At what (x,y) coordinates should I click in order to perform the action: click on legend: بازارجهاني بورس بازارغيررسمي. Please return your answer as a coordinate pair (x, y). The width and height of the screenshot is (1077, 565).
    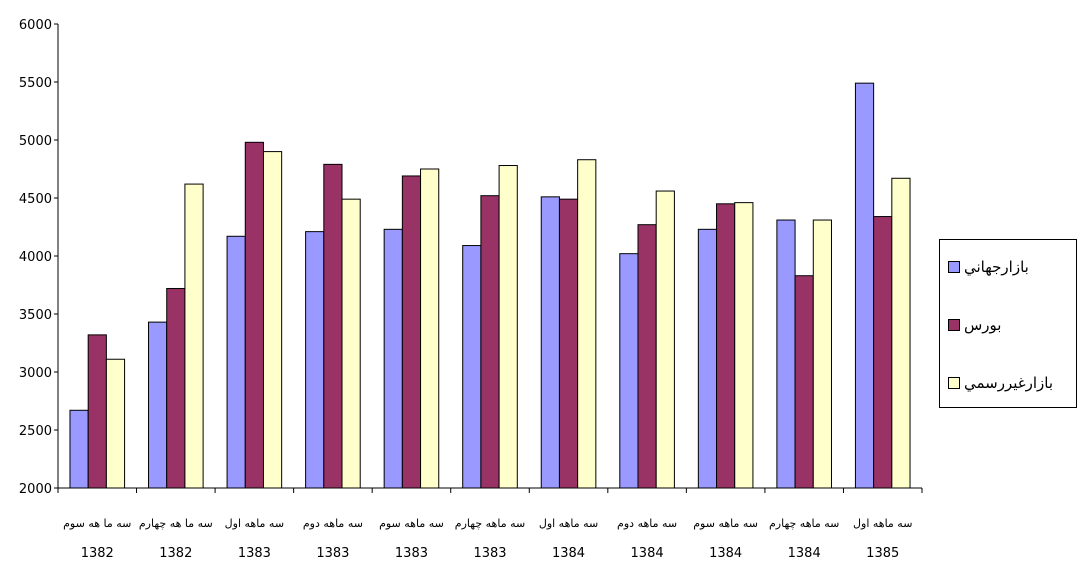
    Looking at the image, I should click on (1008, 323).